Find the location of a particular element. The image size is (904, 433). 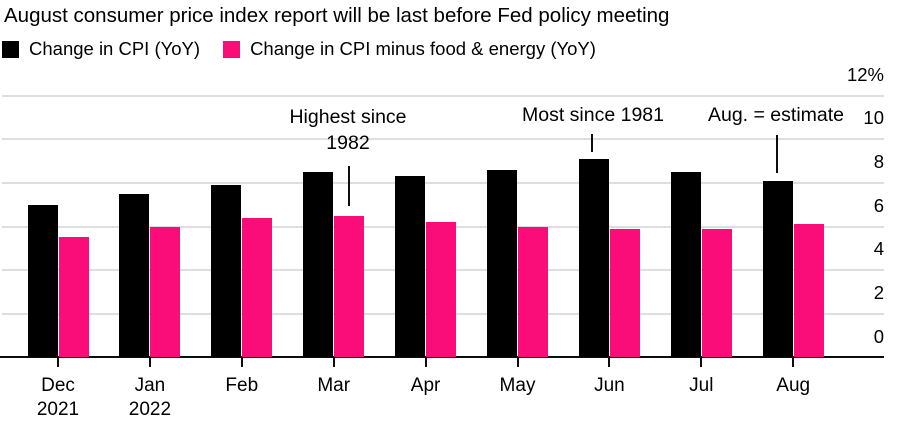

legend-label-core-cpi: Change in CPI minus food & energy (YoY) is located at coordinates (423, 48).